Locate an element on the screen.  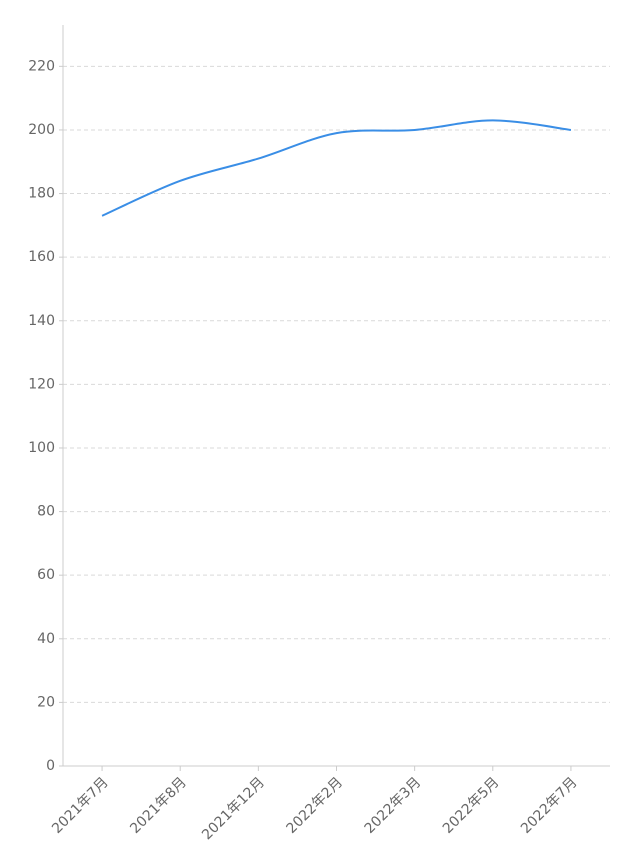
y-tick-label: 160 is located at coordinates (41, 257).